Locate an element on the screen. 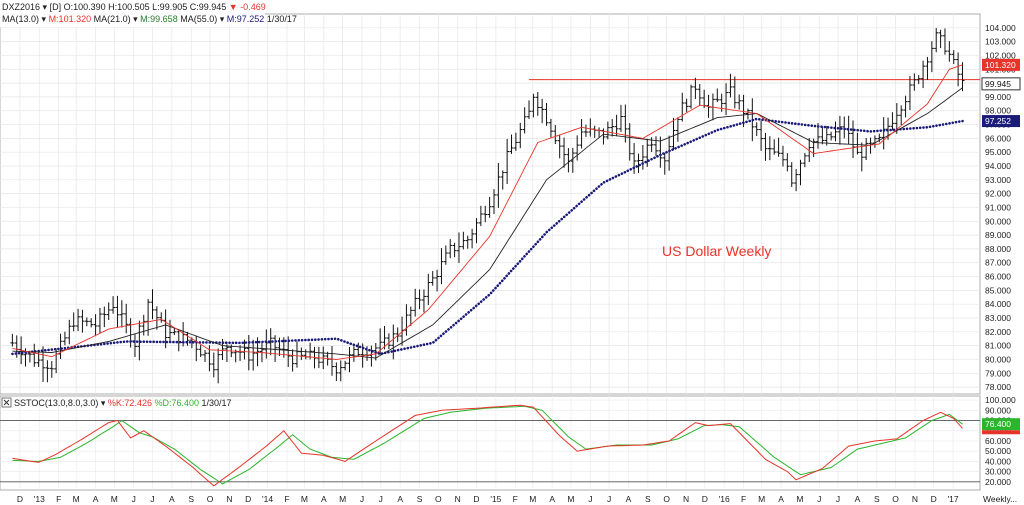 The image size is (1024, 505). ma13-last-badge: 101.320 is located at coordinates (1000, 65).